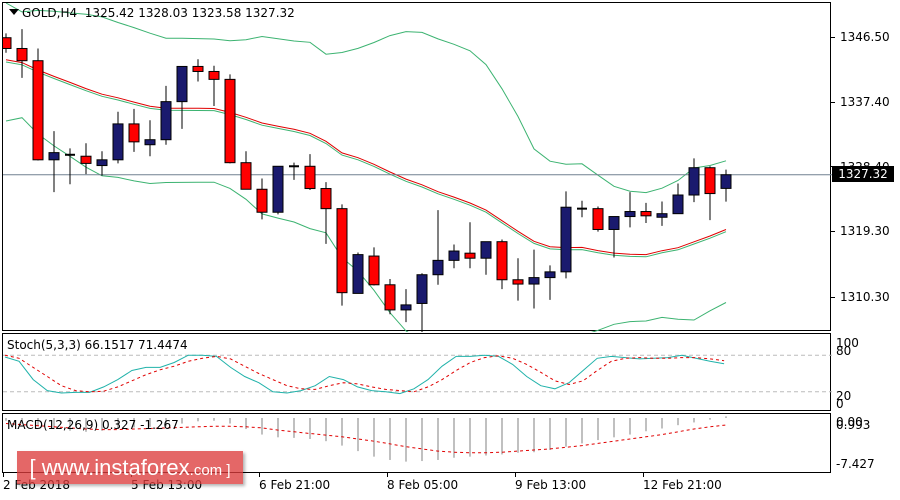  I want to click on watermark-suffix: .com ], so click(210, 470).